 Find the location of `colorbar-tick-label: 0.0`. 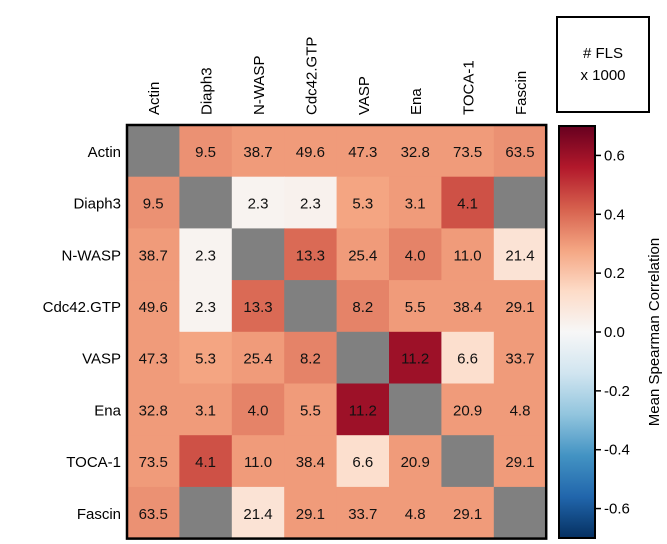

colorbar-tick-label: 0.0 is located at coordinates (614, 332).